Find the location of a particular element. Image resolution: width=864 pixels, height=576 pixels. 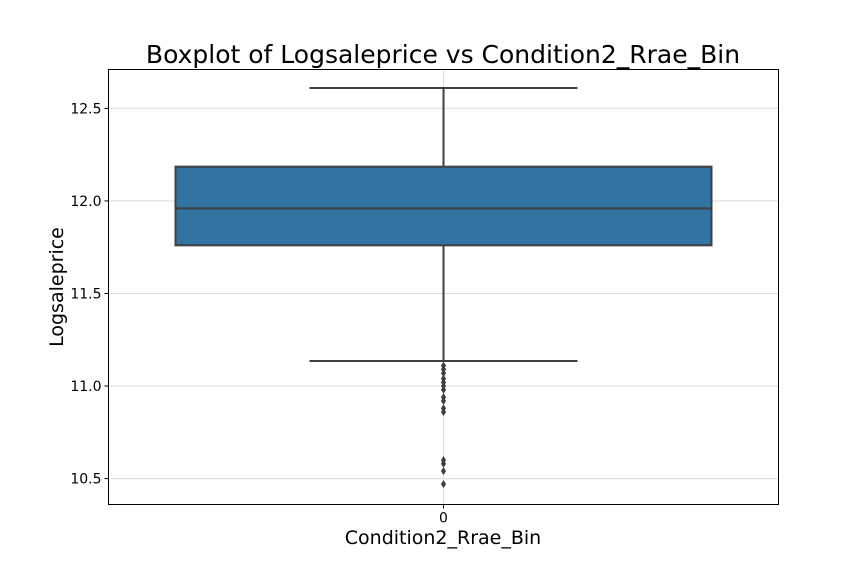

y-tick-label: 12.0 is located at coordinates (85, 202).